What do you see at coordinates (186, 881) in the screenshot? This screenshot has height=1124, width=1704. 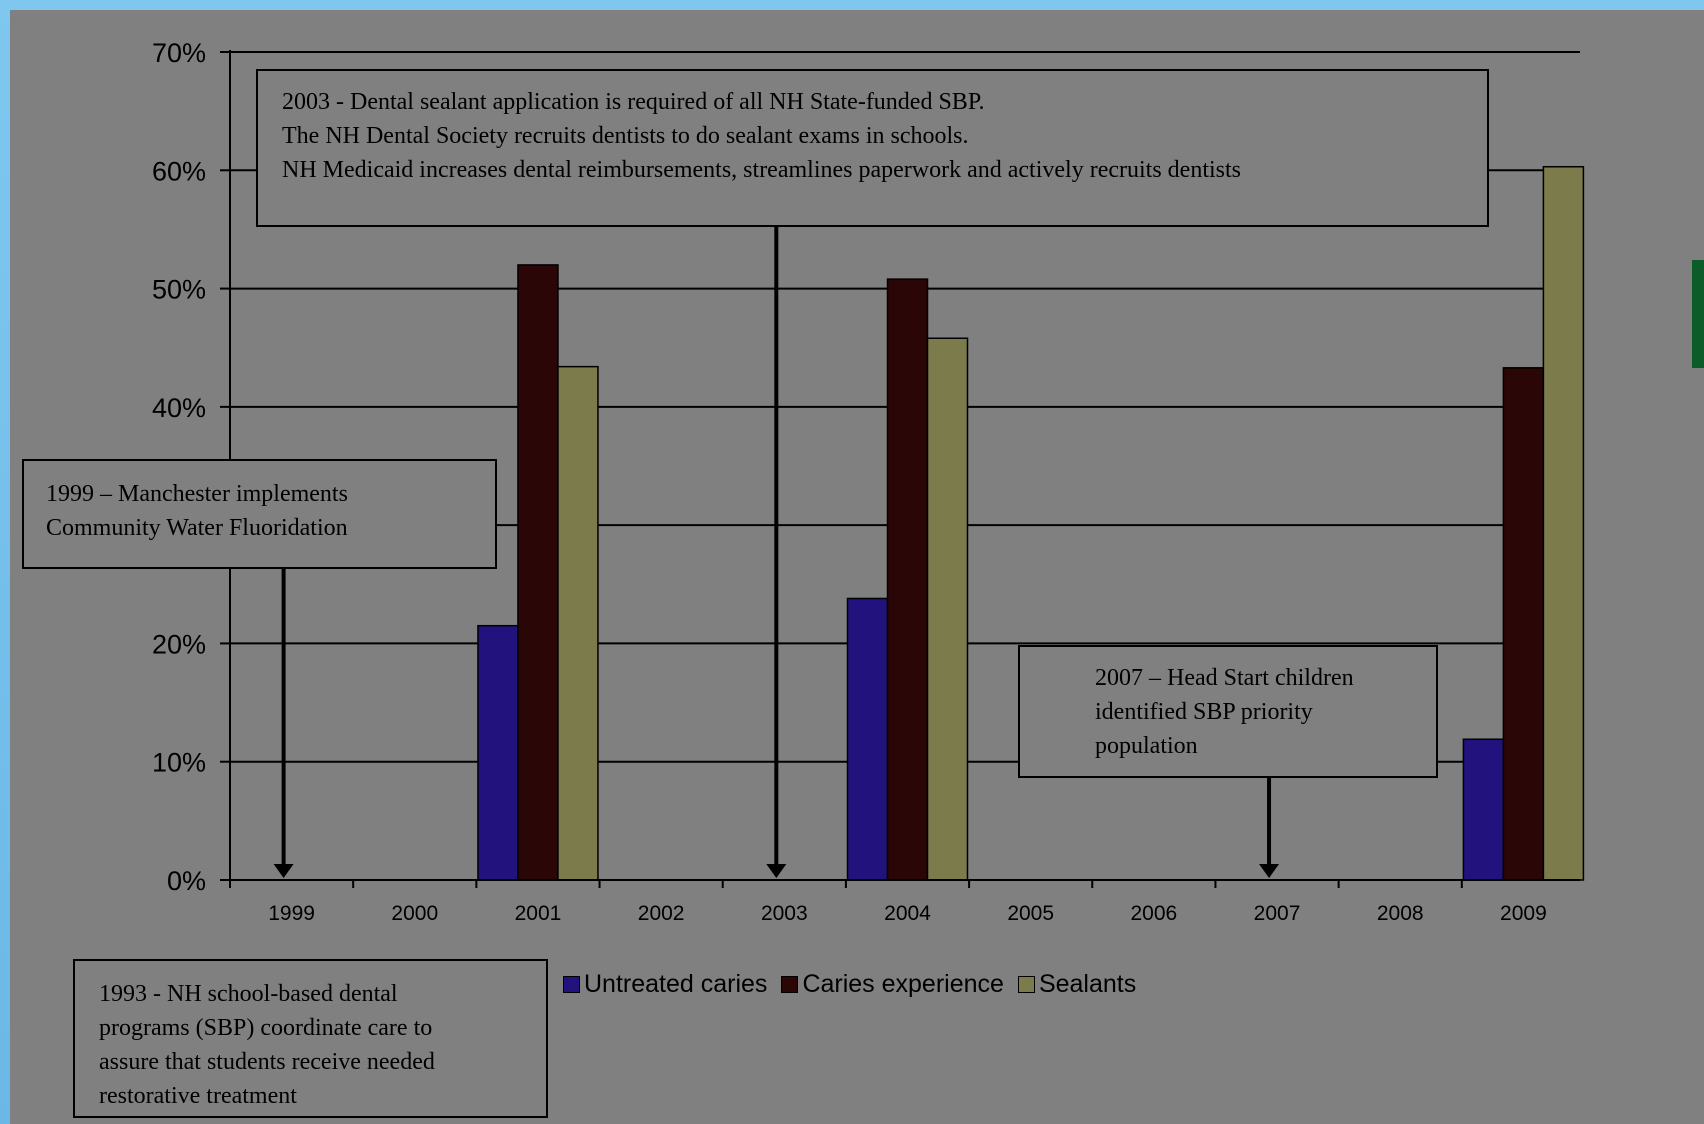 I see `y-tick-label: 0%` at bounding box center [186, 881].